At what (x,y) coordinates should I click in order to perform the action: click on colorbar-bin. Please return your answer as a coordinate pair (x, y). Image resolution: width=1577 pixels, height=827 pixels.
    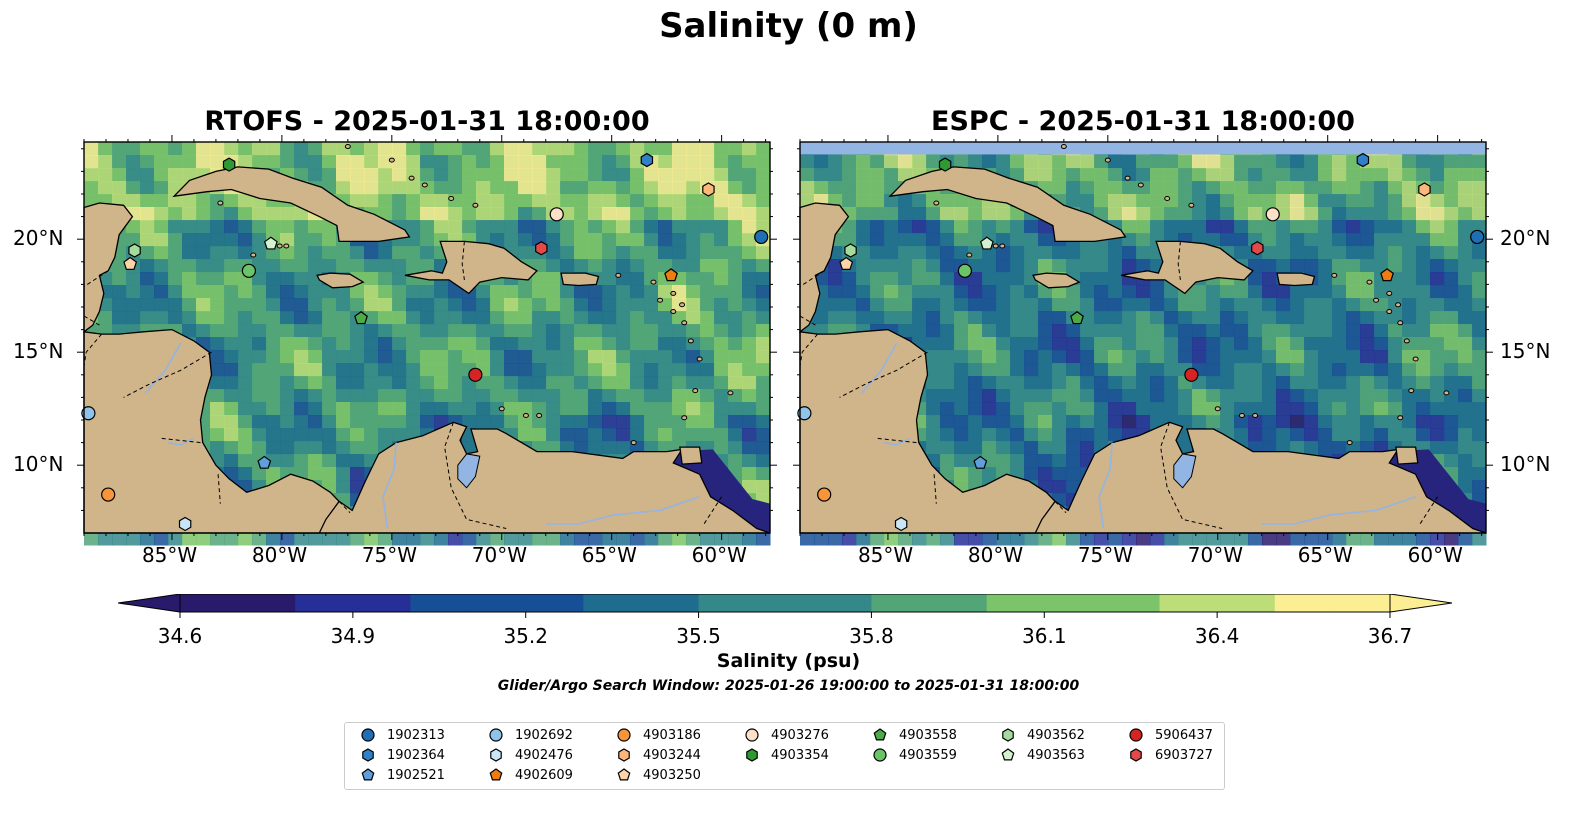
    Looking at the image, I should click on (324, 603).